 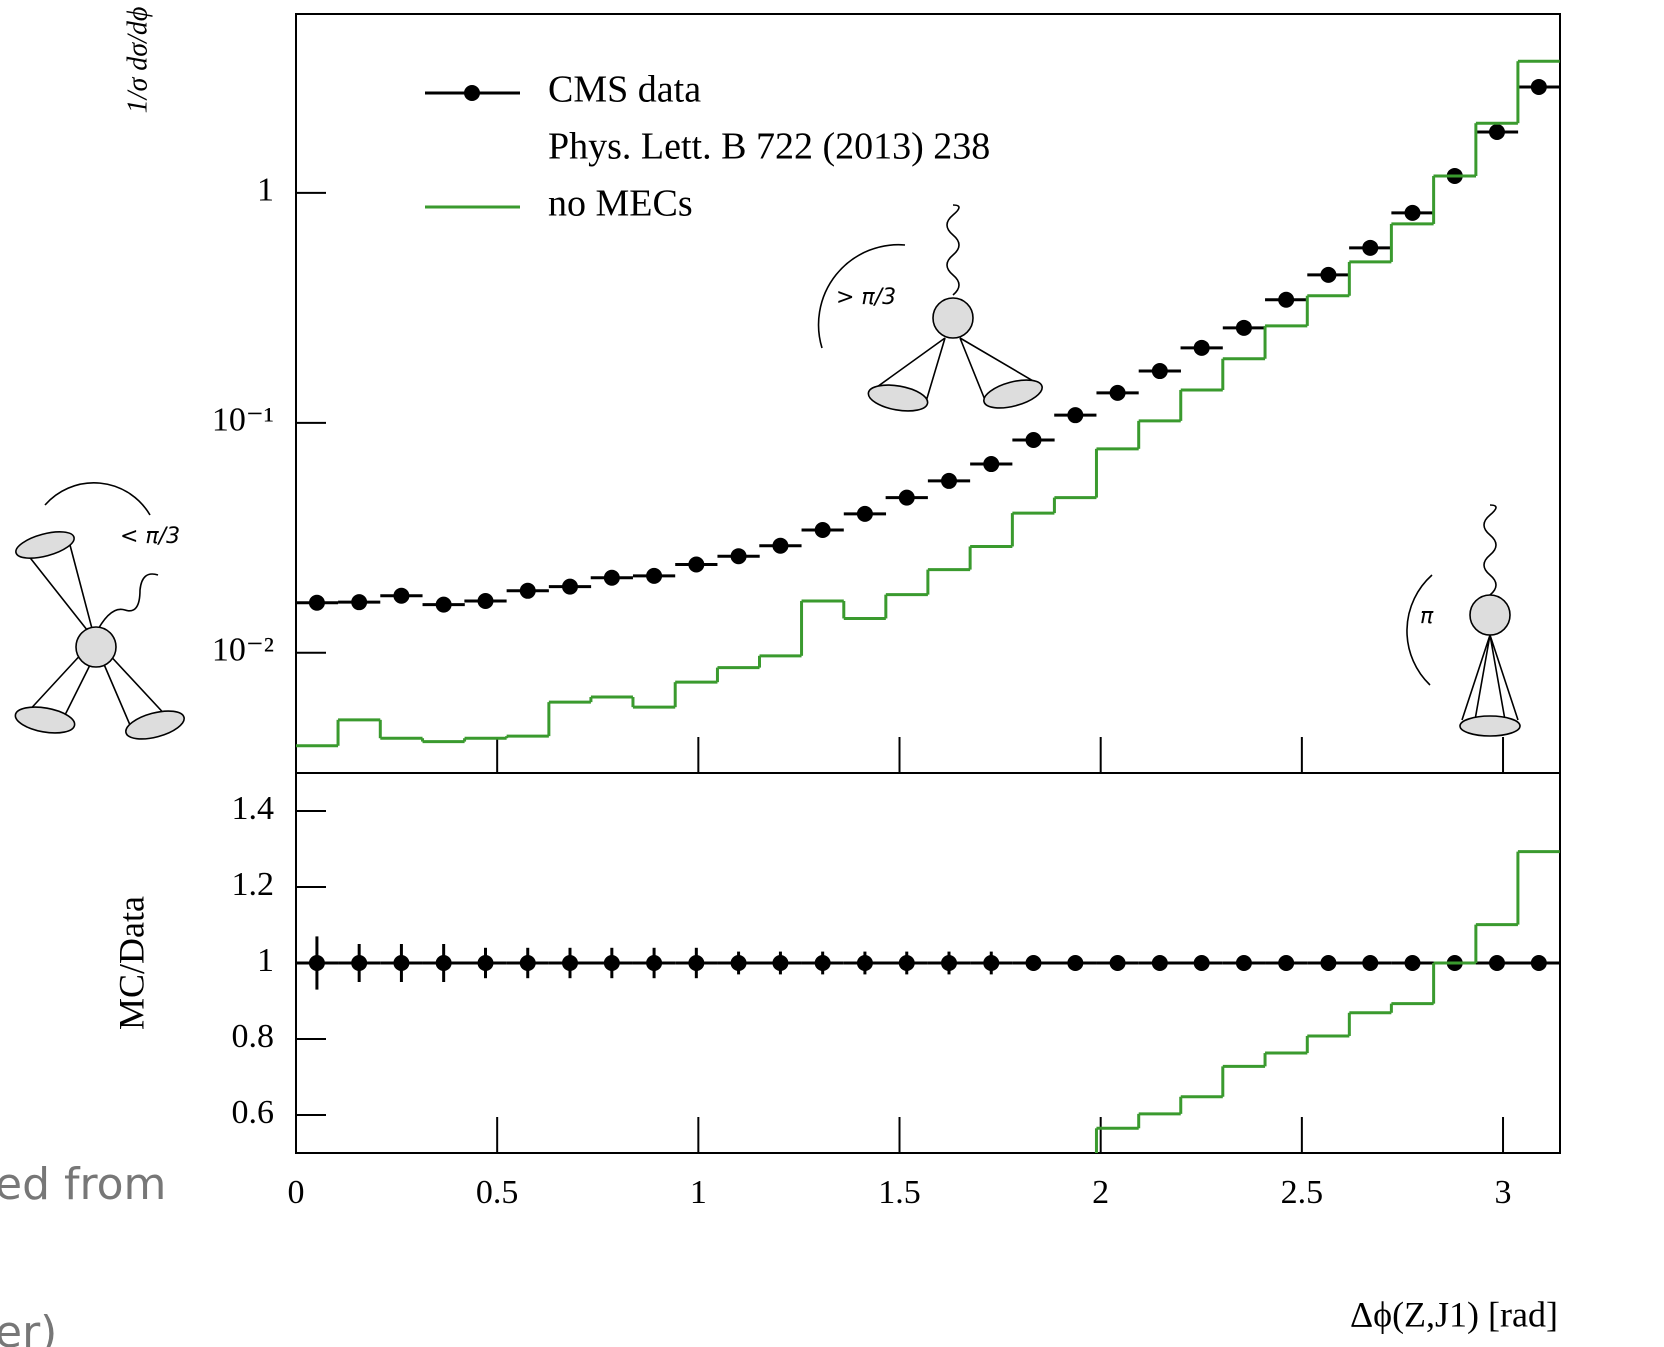 What do you see at coordinates (150, 536) in the screenshot?
I see `annotation: < π/3` at bounding box center [150, 536].